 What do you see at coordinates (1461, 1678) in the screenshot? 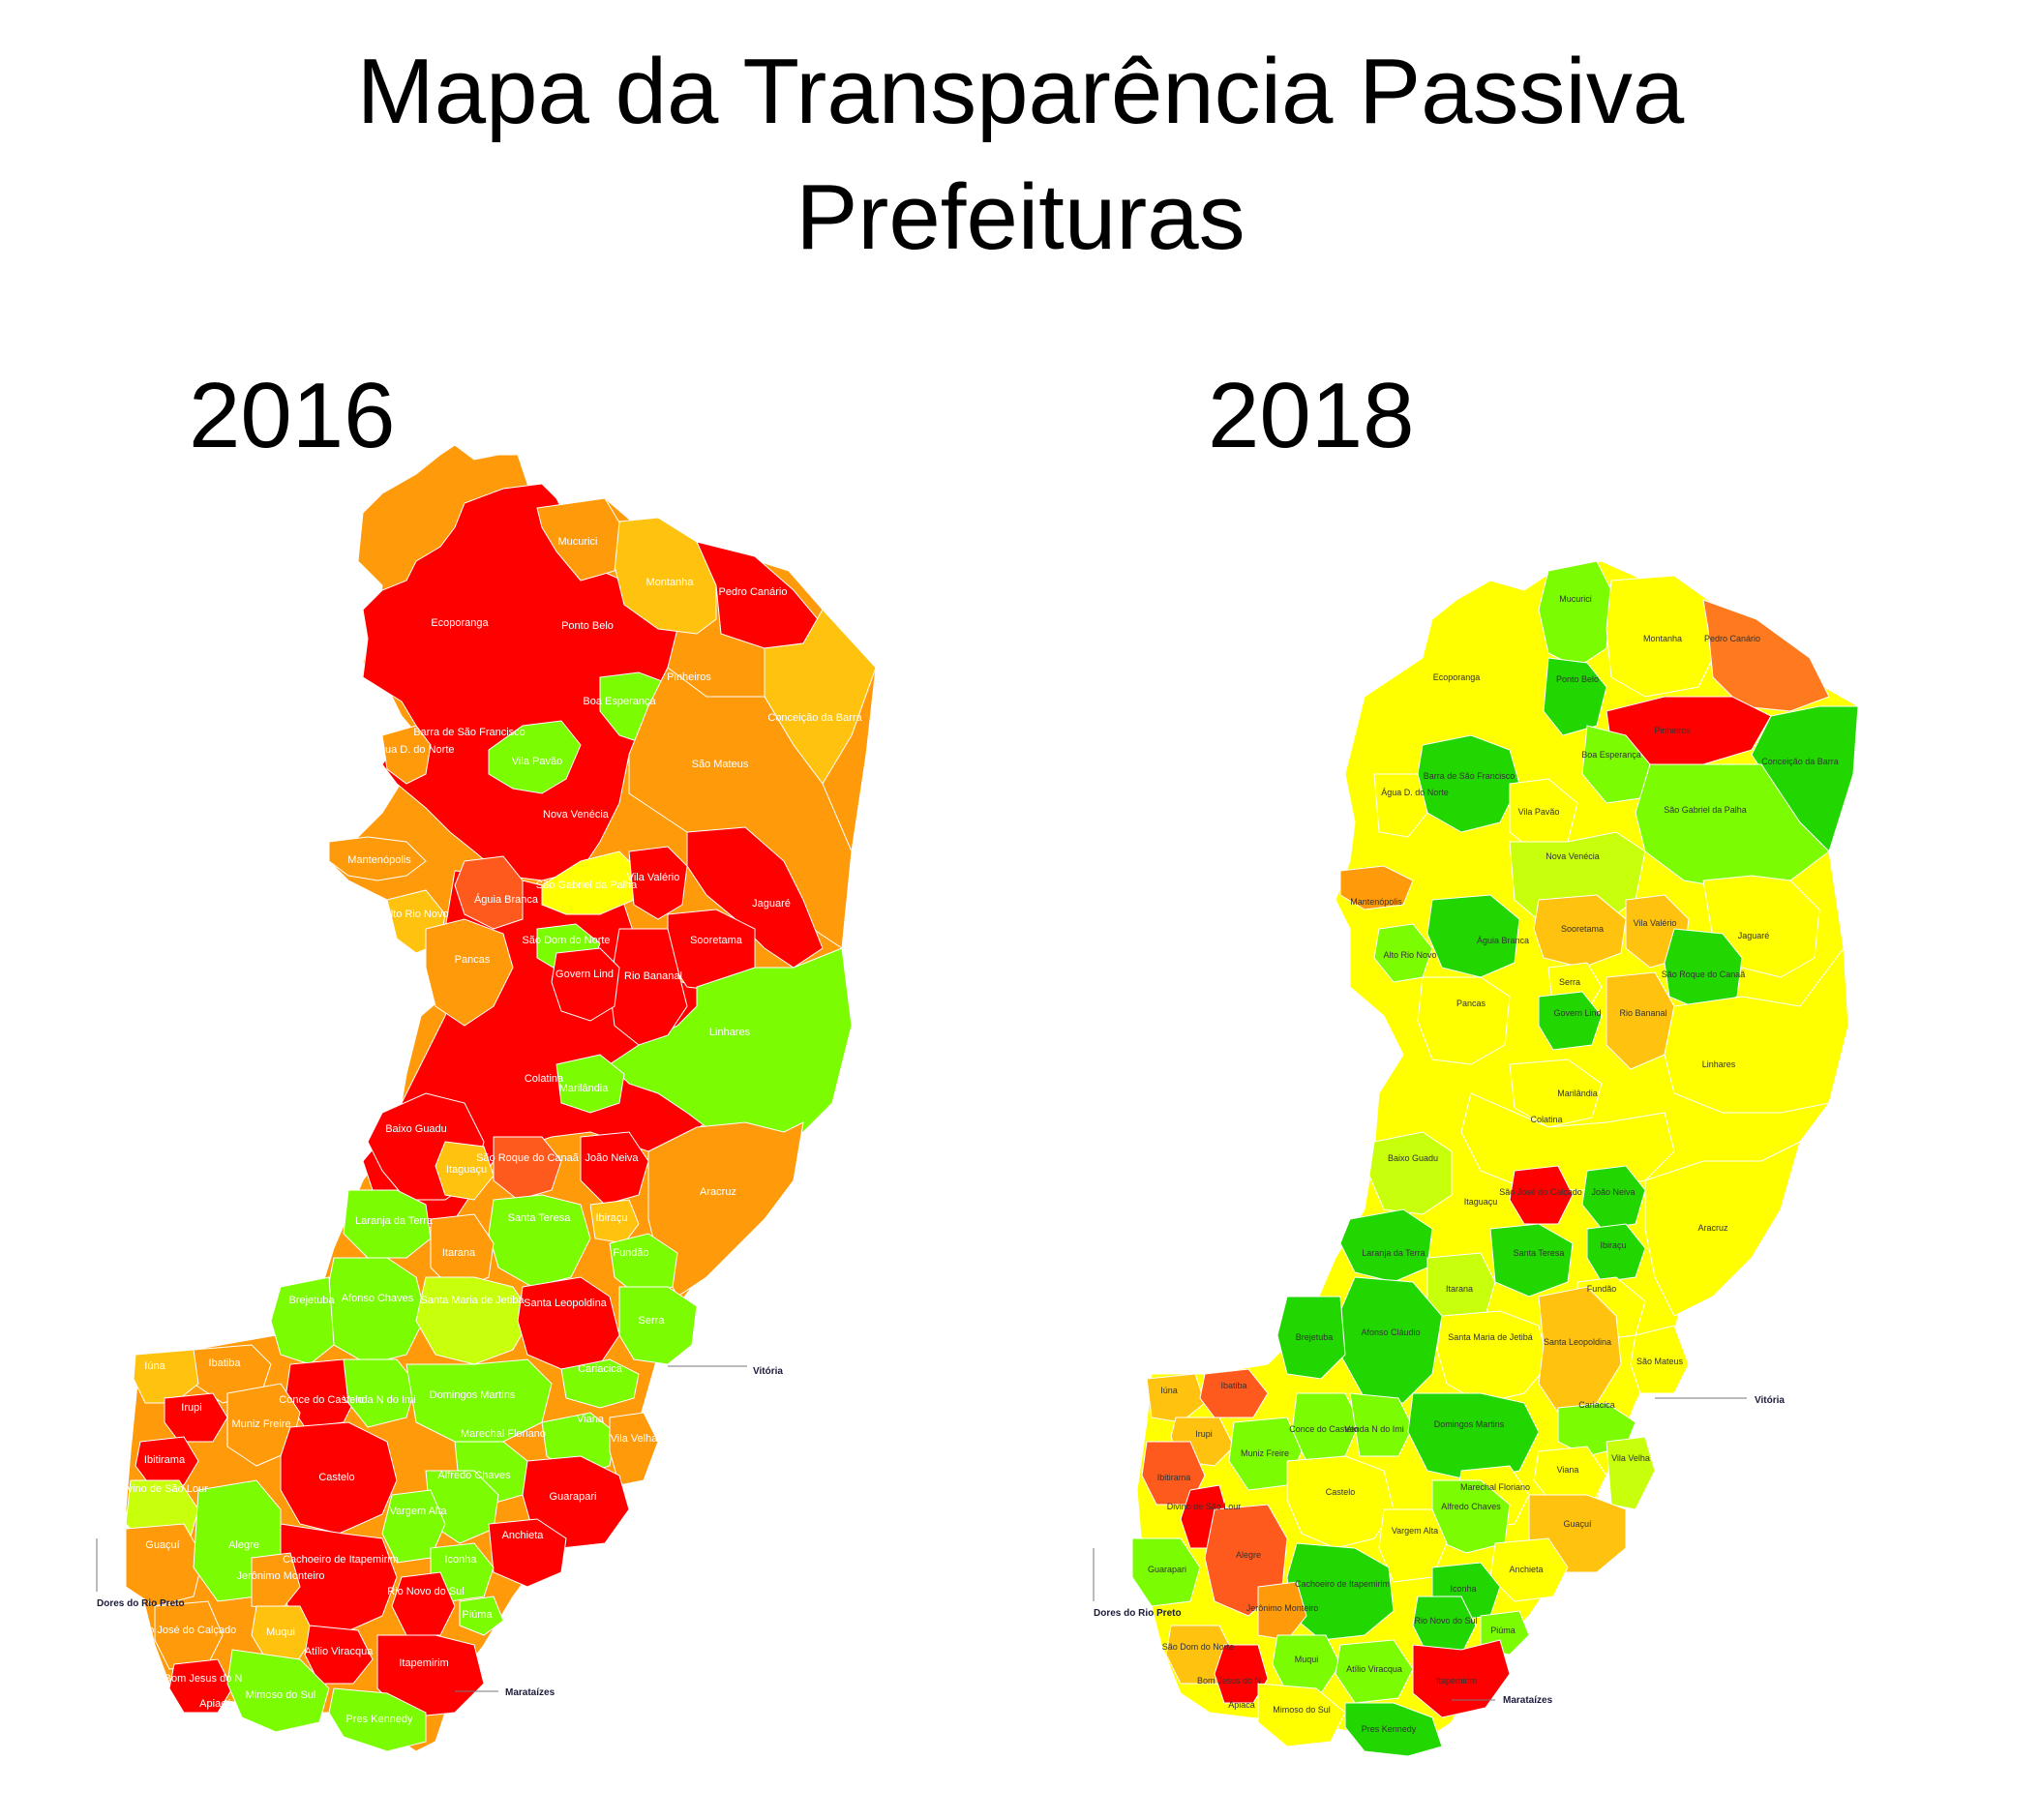
I see `region-2018-itapemirim` at bounding box center [1461, 1678].